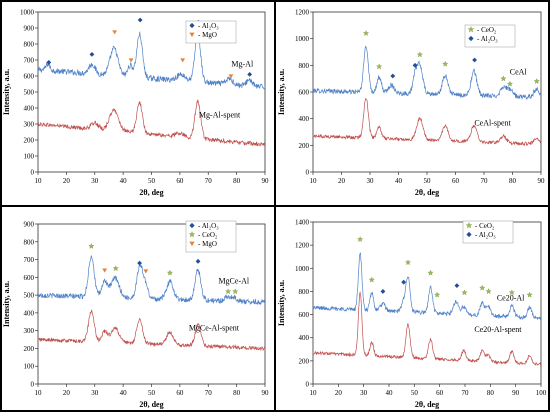  Describe the element at coordinates (29, 225) in the screenshot. I see `y-tick-label: 900` at that location.